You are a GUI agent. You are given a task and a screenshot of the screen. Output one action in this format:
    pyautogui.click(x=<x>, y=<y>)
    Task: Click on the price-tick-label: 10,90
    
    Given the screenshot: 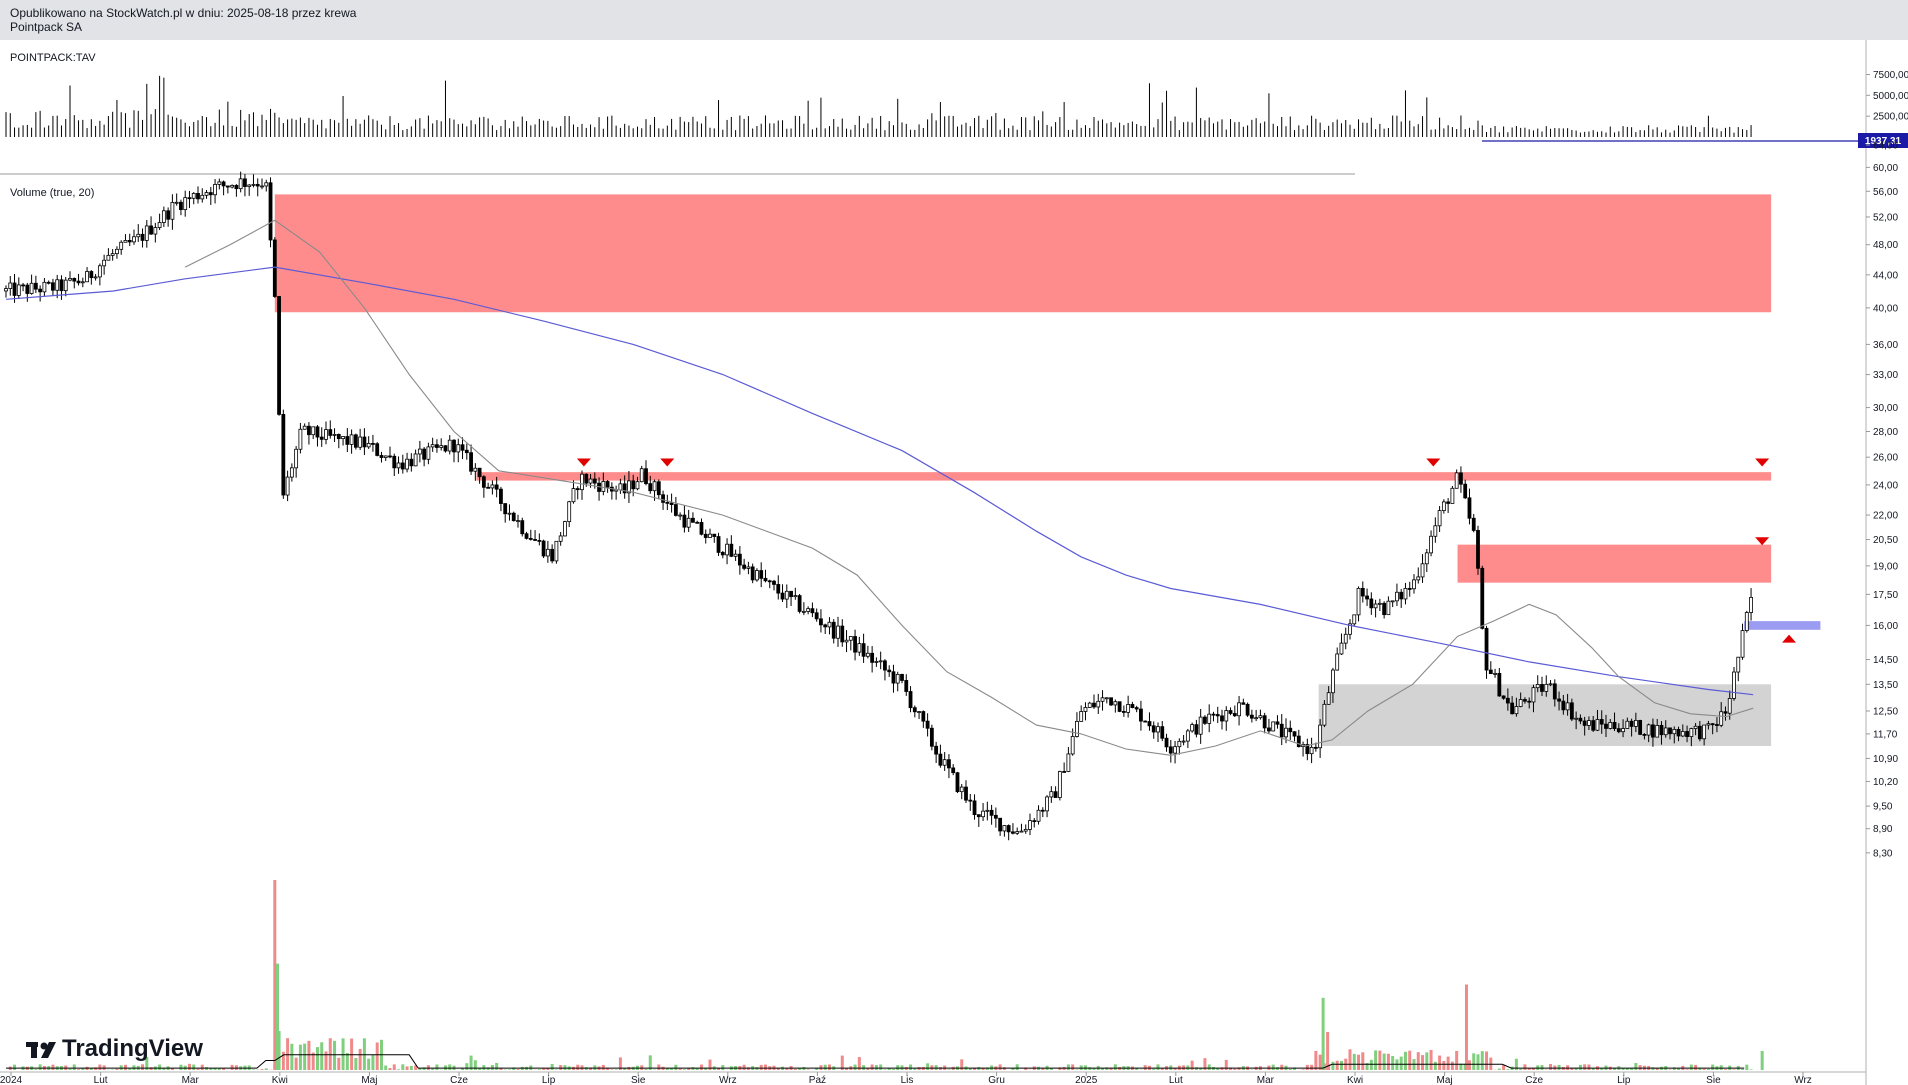 What is the action you would take?
    pyautogui.click(x=1885, y=759)
    